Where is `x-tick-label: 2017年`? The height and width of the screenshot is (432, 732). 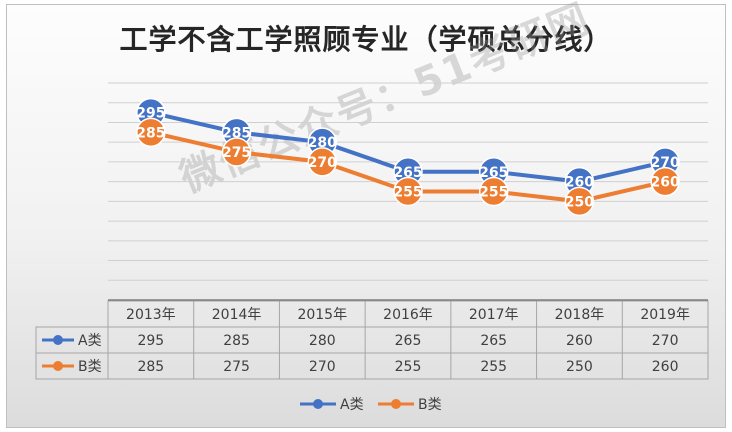
x-tick-label: 2017年 is located at coordinates (494, 315).